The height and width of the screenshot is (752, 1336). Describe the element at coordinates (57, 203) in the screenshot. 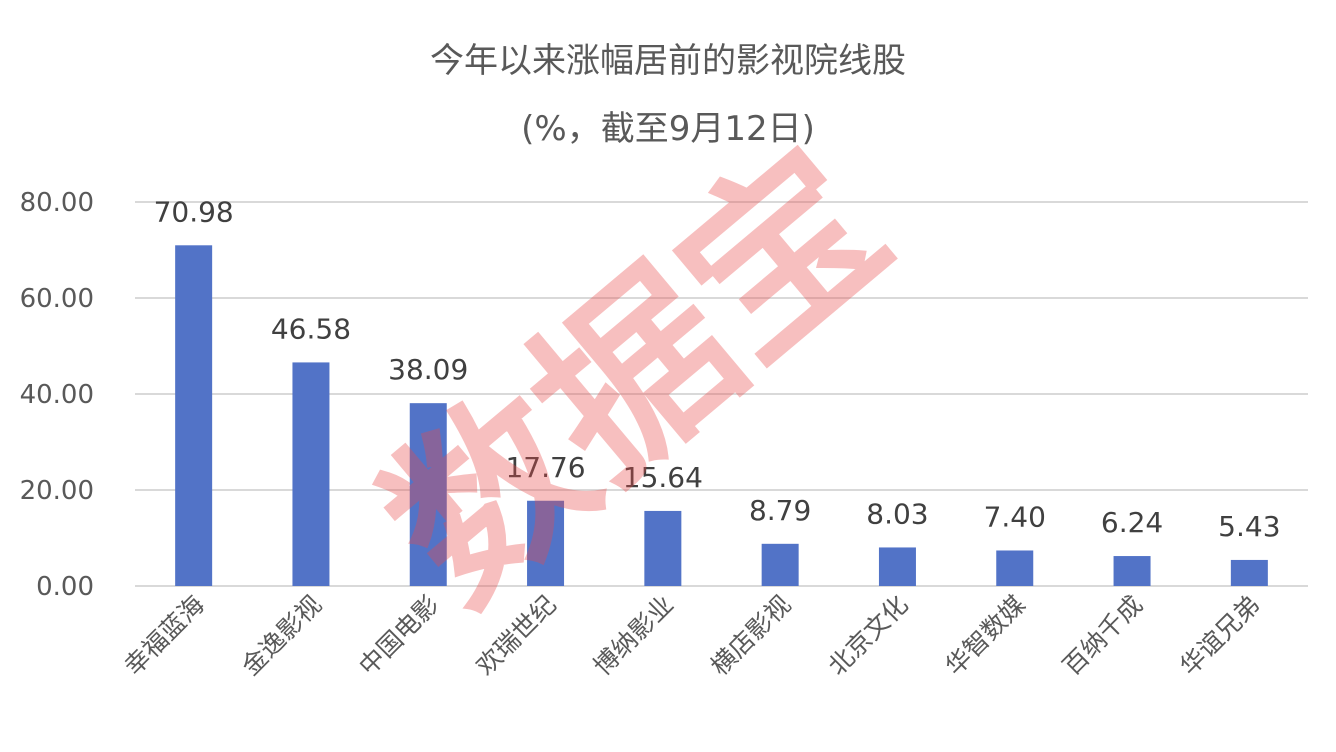

I see `y-tick-label: 80.00` at that location.